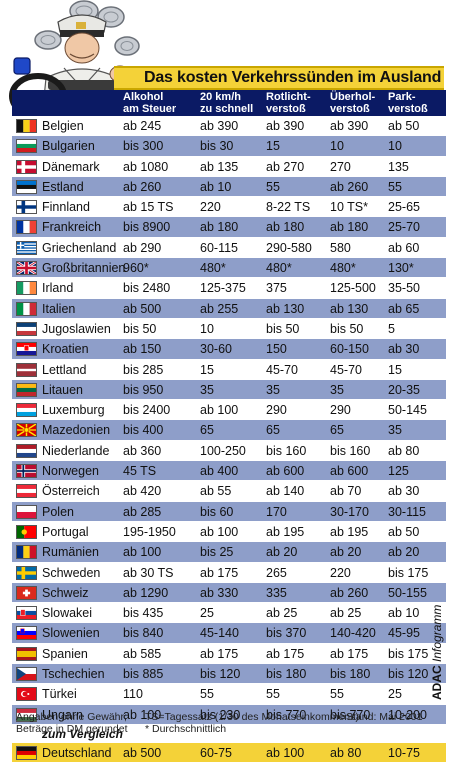 Image resolution: width=450 pixels, height=763 pixels. I want to click on fine-value: ab 255, so click(219, 308).